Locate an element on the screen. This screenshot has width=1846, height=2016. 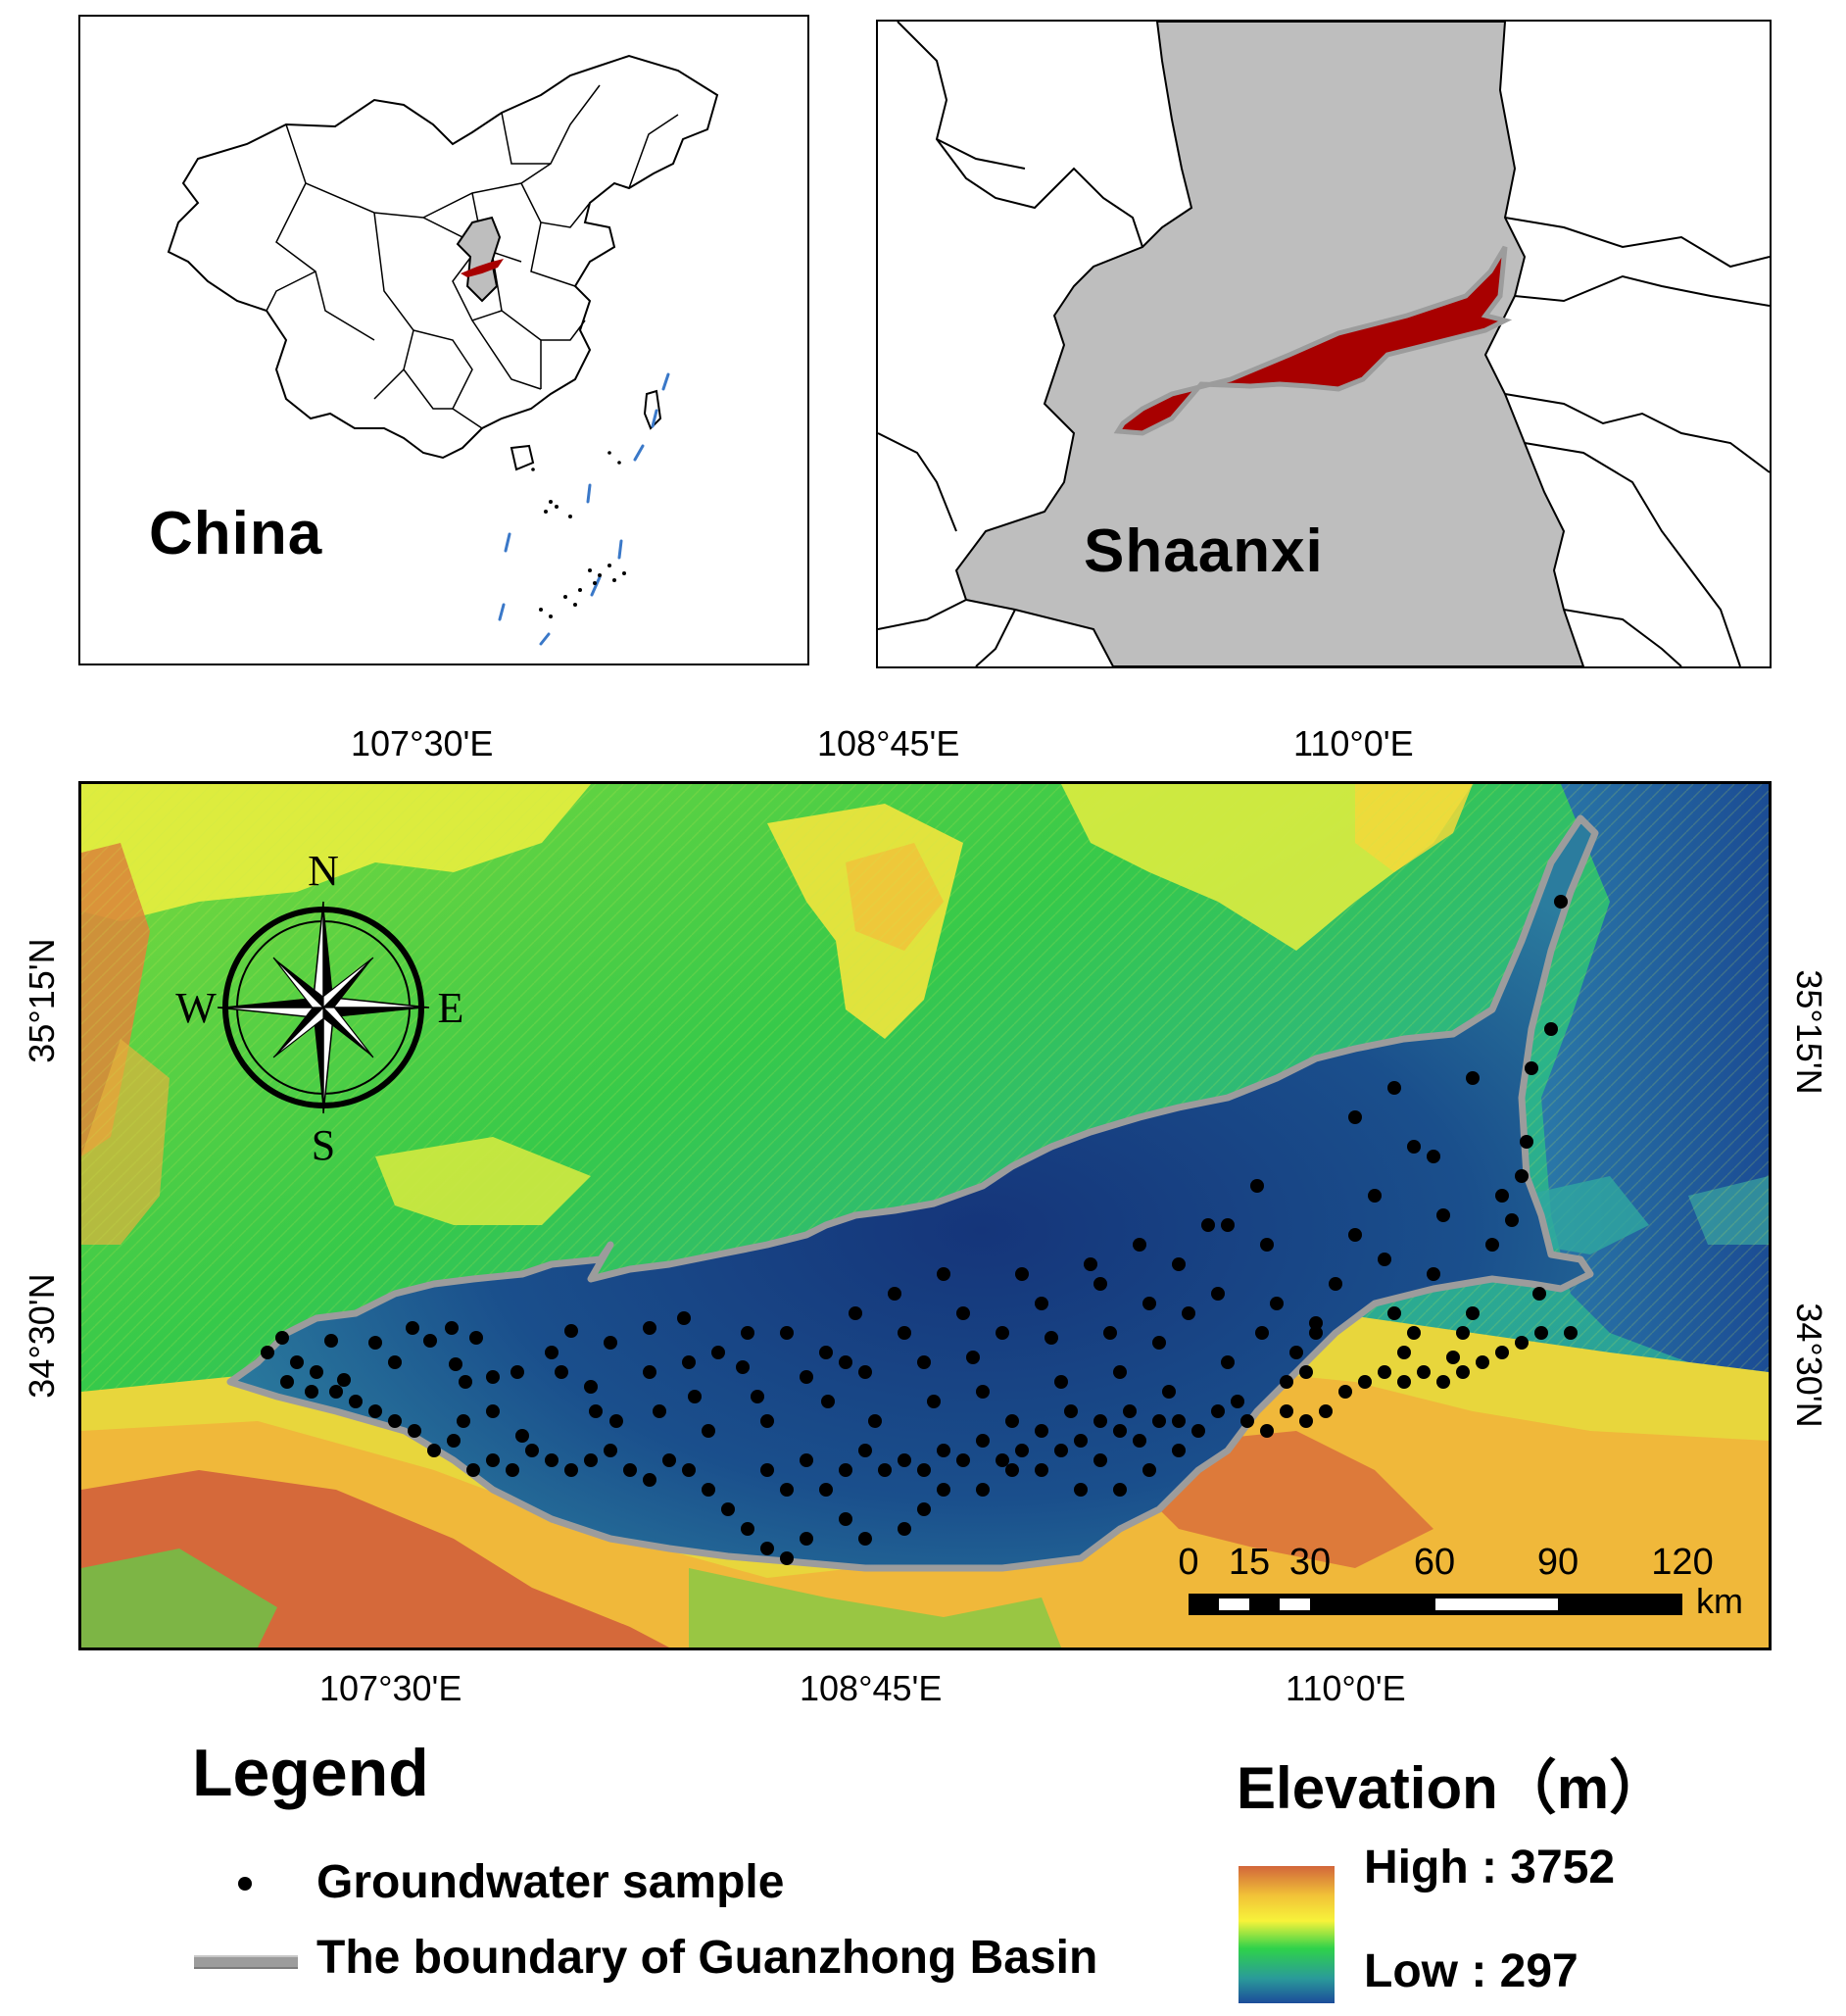
scale-bar is located at coordinates (1435, 1605).